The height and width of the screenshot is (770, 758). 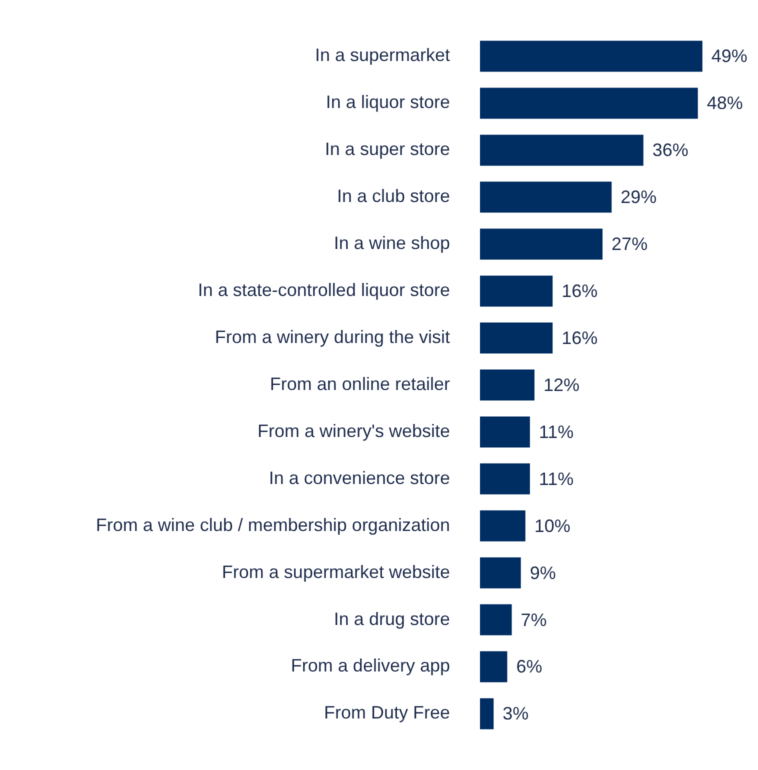 I want to click on y-tick-label: From an online retailer, so click(x=360, y=384).